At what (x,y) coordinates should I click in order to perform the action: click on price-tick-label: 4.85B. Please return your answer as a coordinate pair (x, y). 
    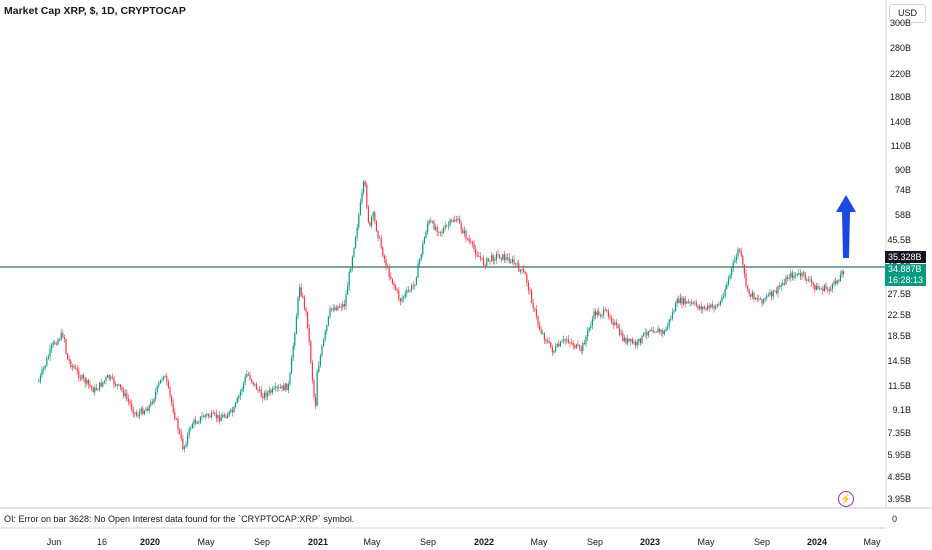
    Looking at the image, I should click on (899, 477).